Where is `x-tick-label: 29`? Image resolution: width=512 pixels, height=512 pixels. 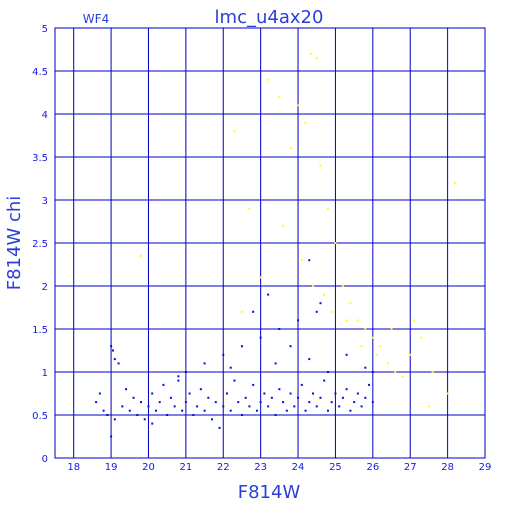
x-tick-label: 29 is located at coordinates (485, 467).